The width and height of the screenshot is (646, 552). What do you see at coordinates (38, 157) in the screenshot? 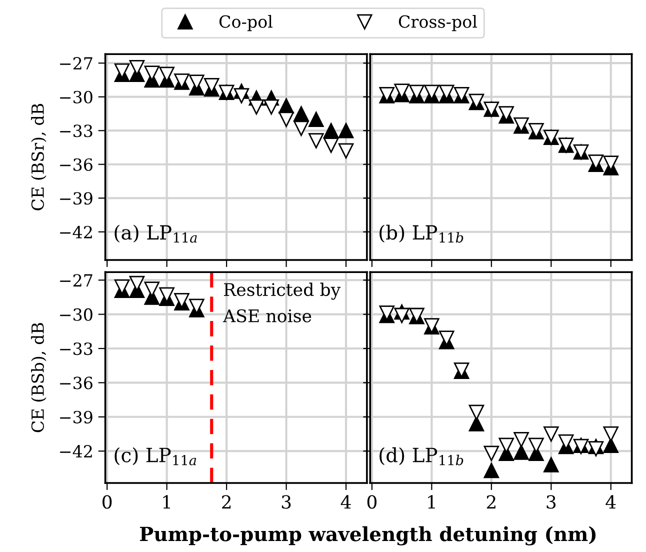
I see `y-axis-title: CE (BSr), dB` at bounding box center [38, 157].